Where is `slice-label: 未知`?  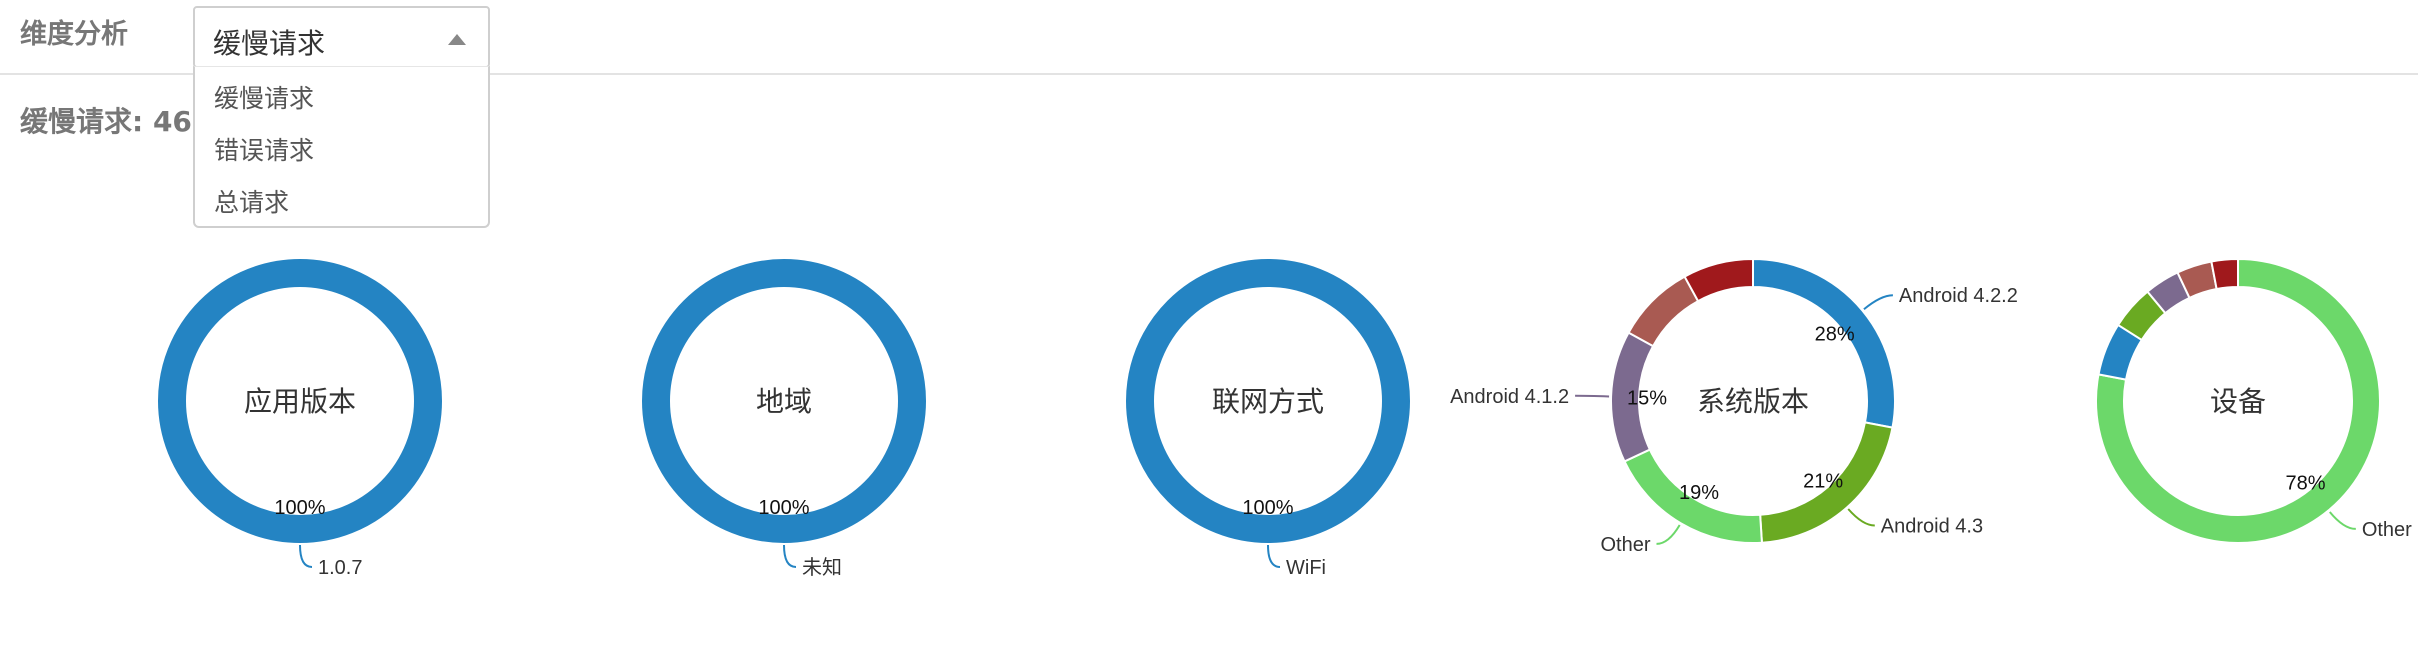
slice-label: 未知 is located at coordinates (822, 567).